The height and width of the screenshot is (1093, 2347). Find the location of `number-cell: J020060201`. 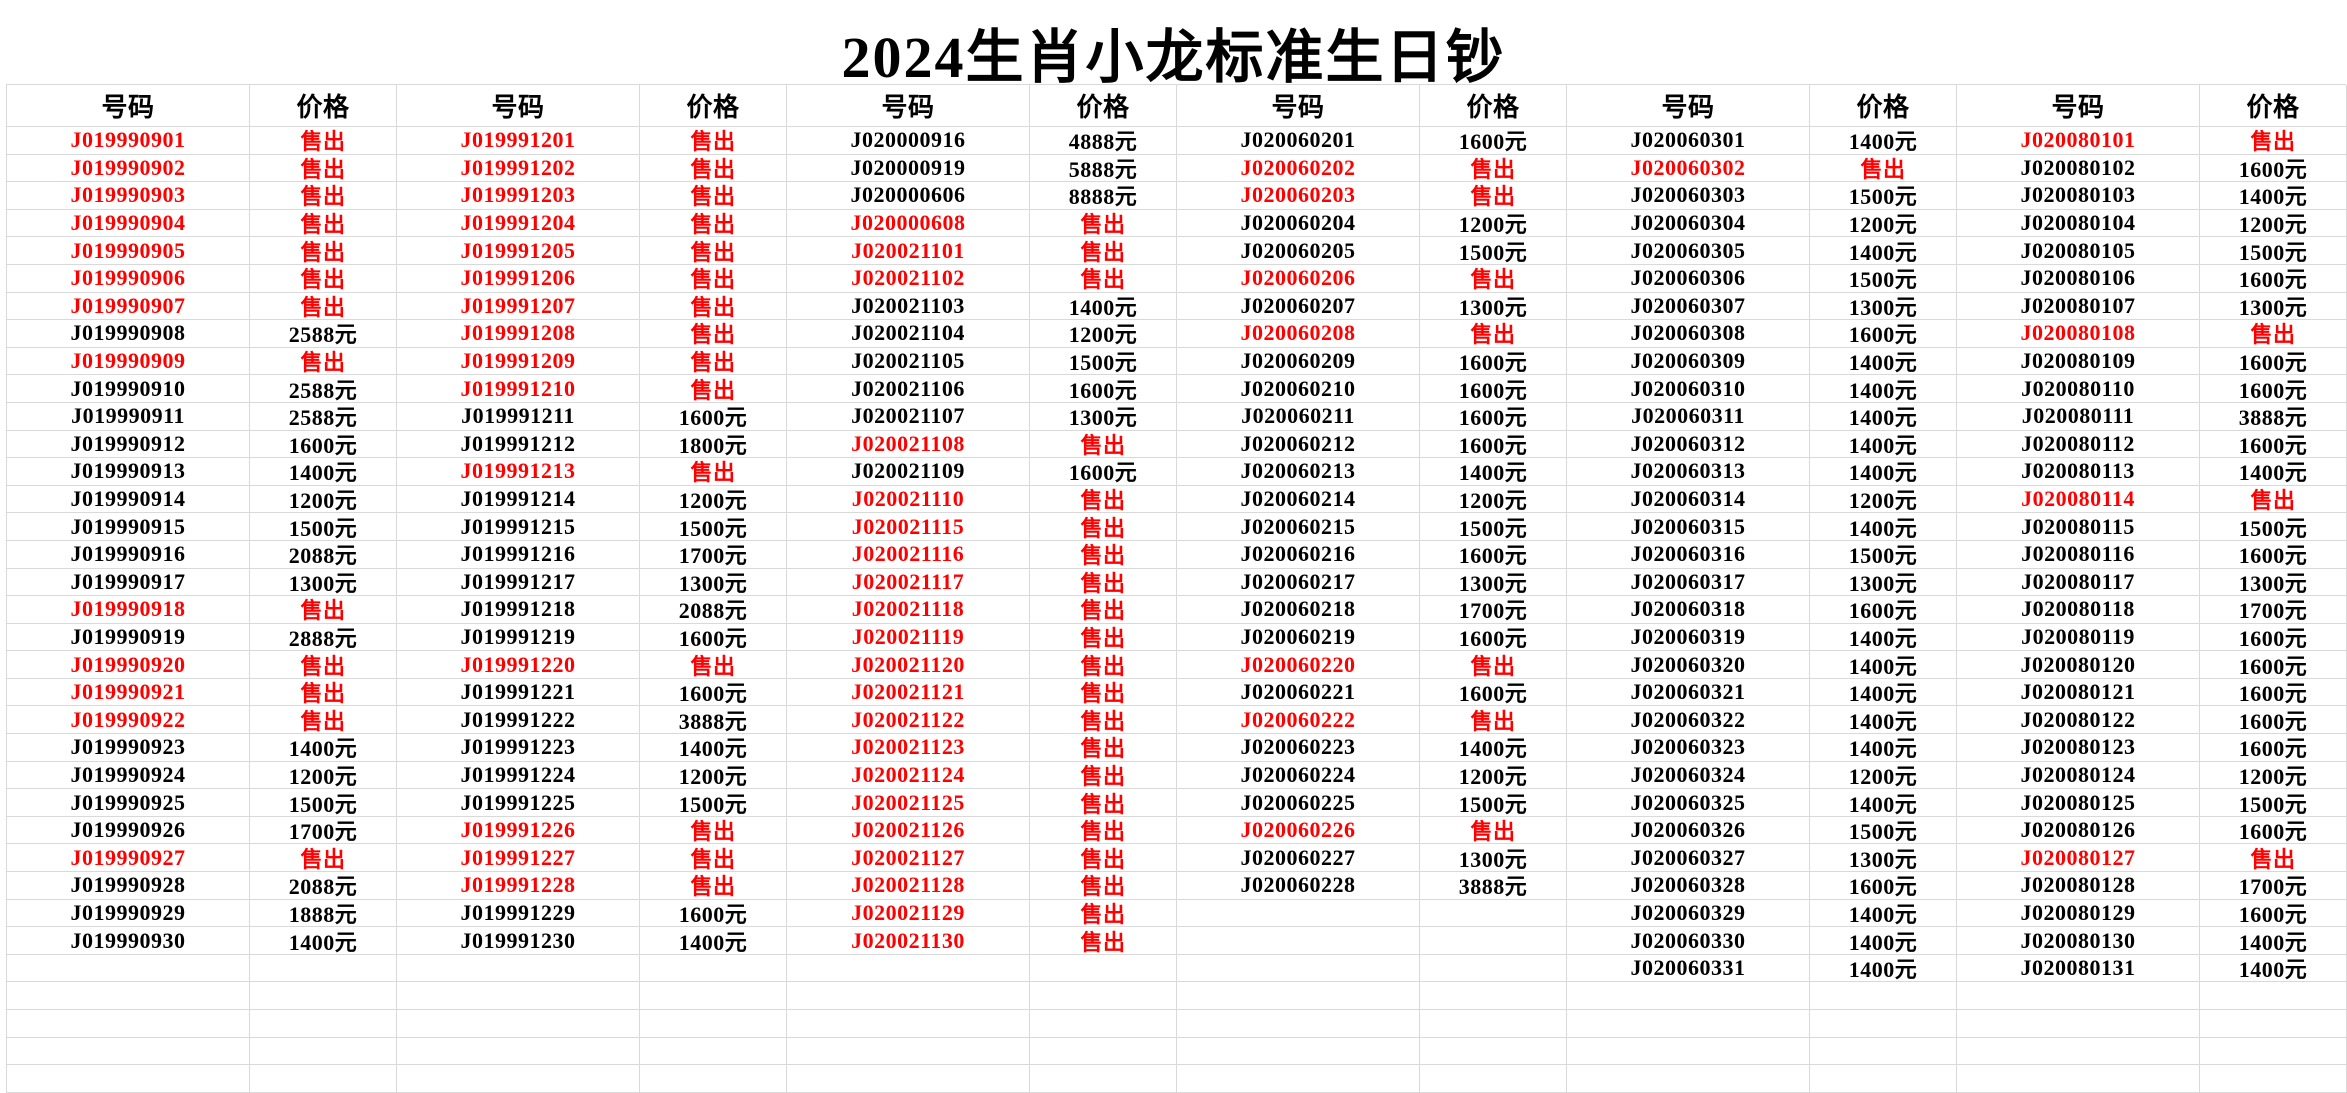

number-cell: J020060201 is located at coordinates (1298, 141).